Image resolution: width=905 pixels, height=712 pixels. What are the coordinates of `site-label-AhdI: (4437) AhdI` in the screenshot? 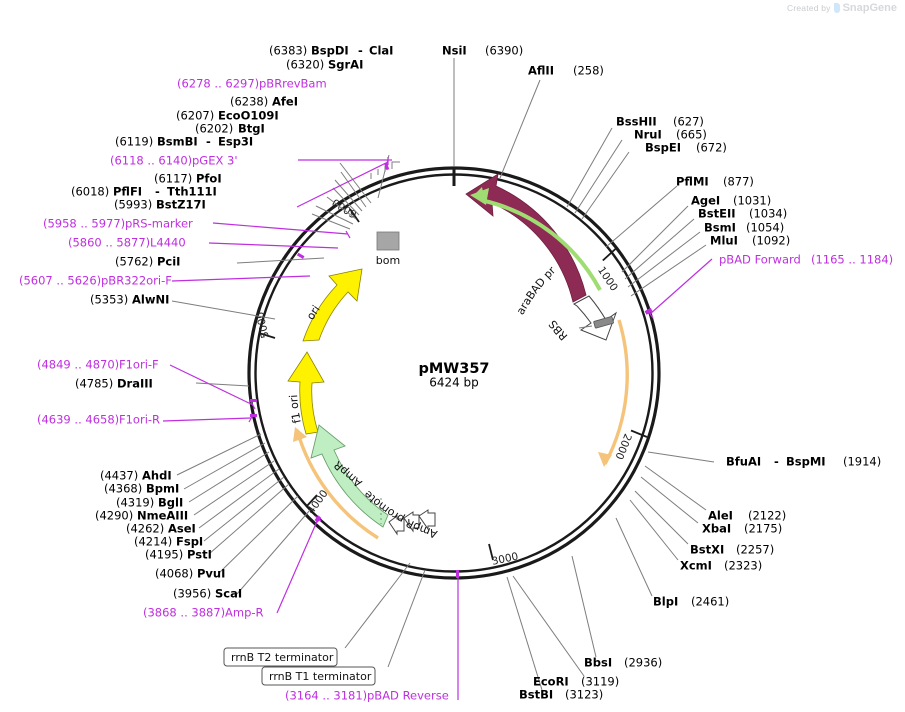 It's located at (136, 476).